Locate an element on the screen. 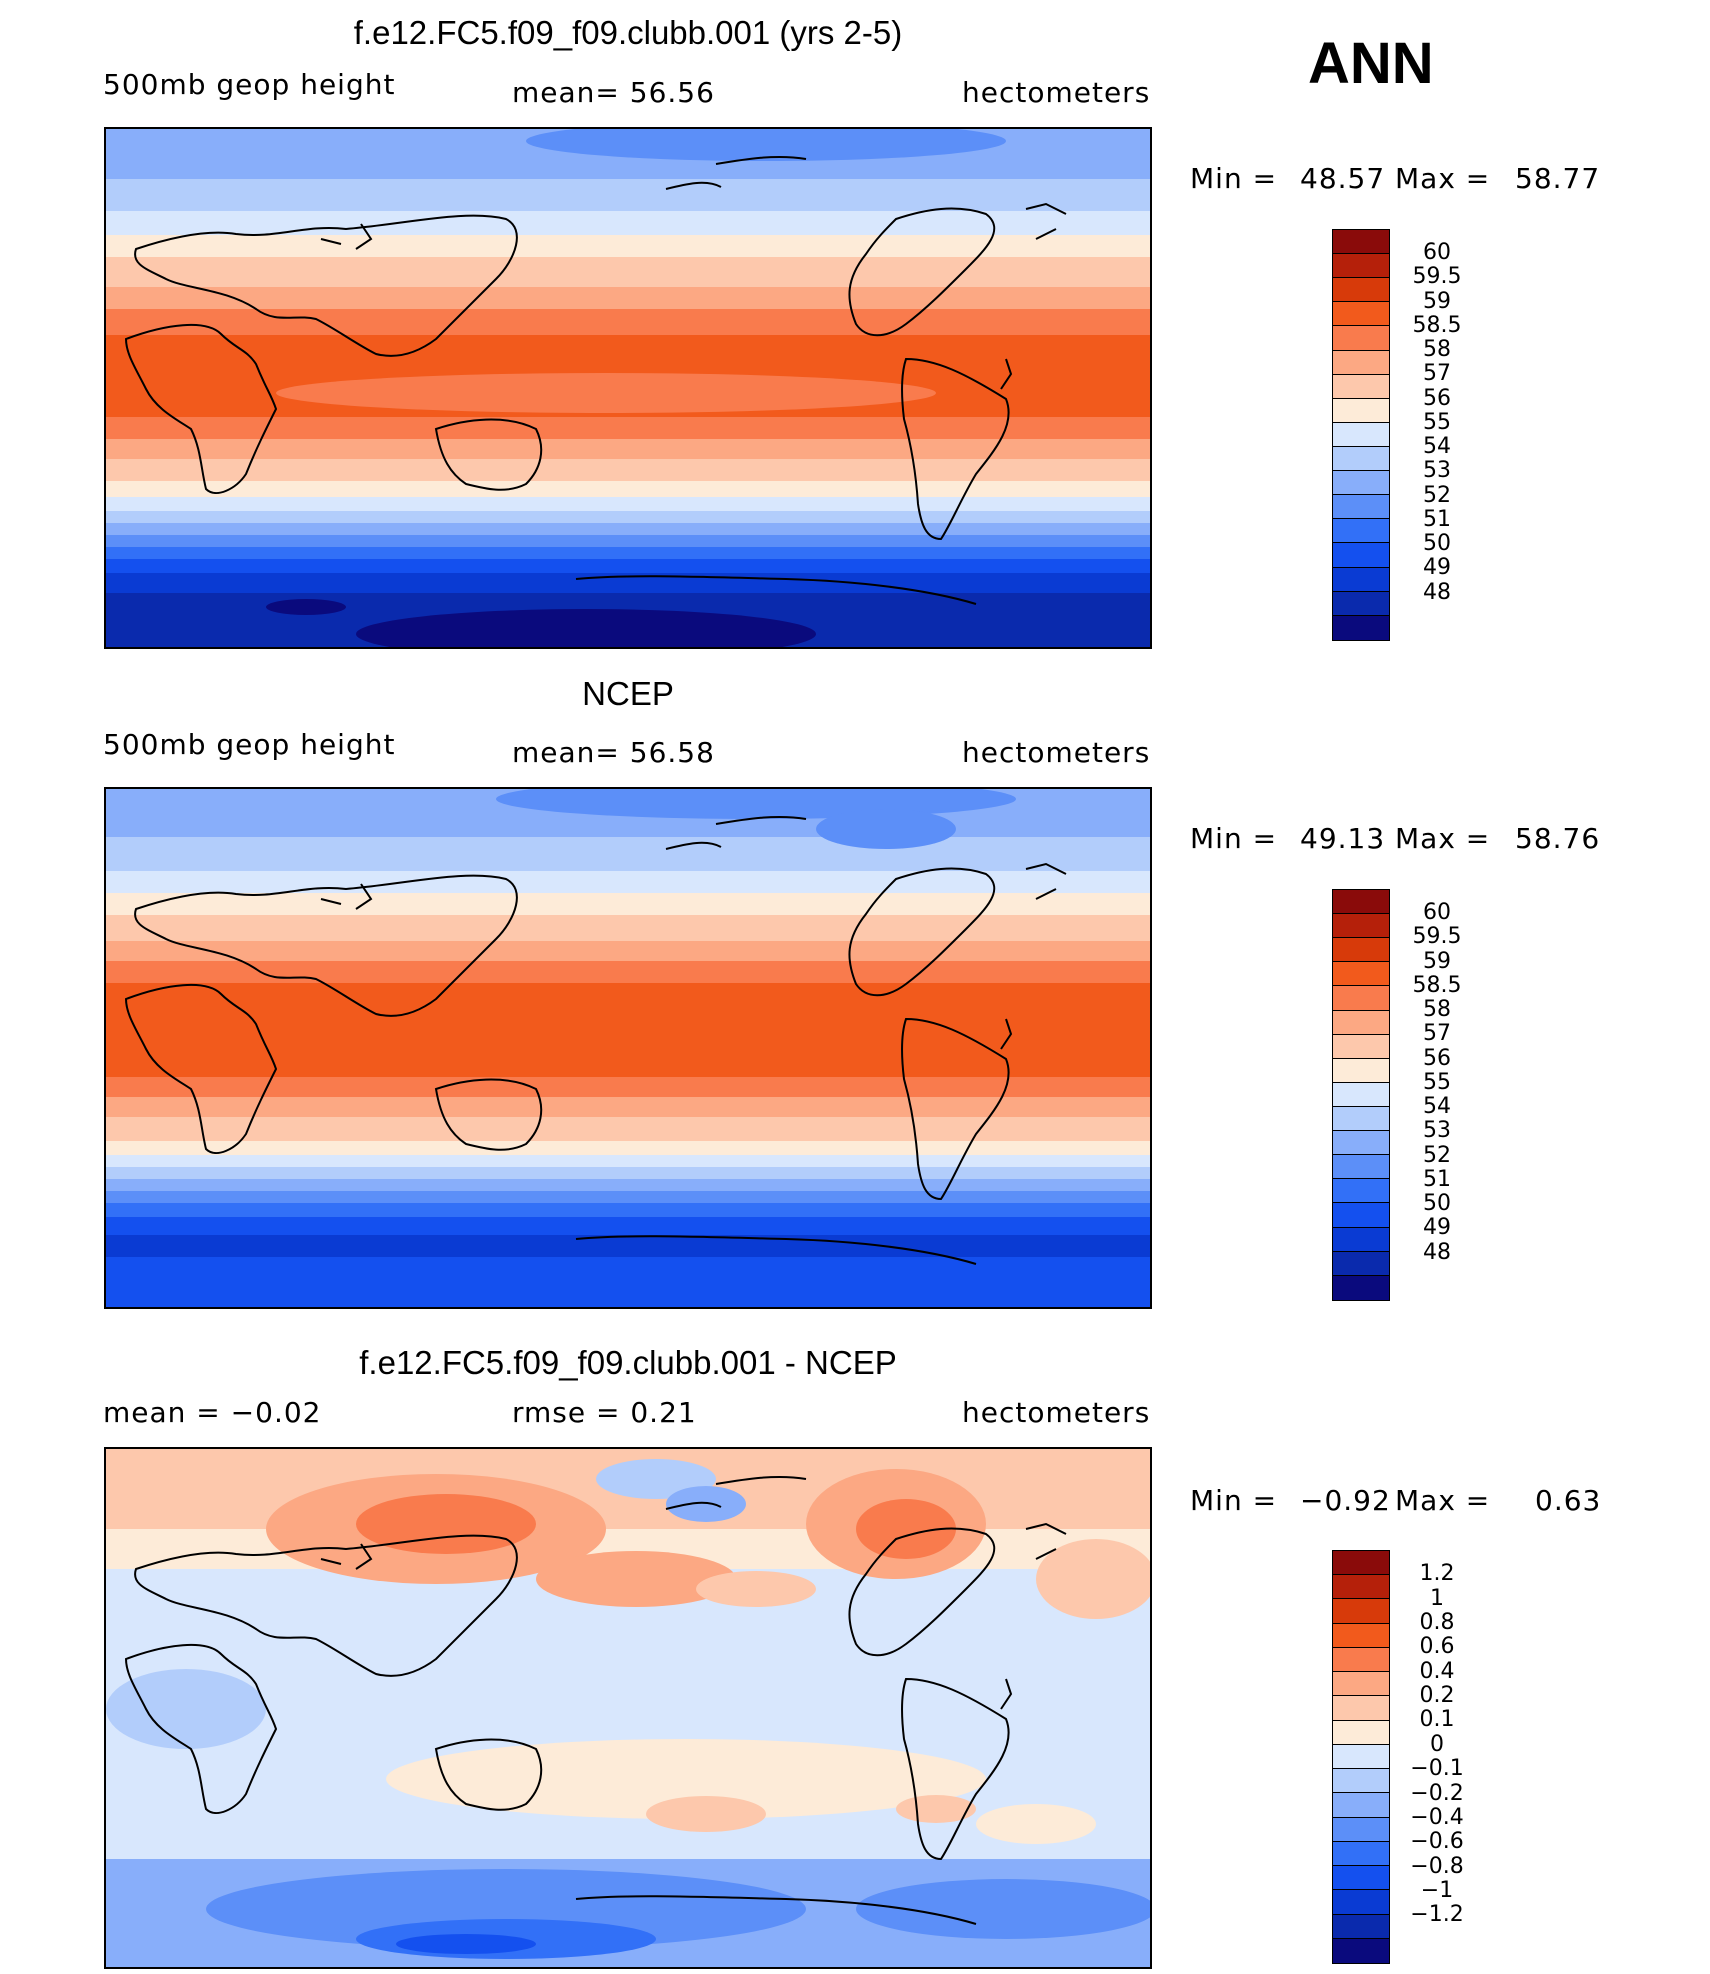 Image resolution: width=1710 pixels, height=1974 pixels. legend-tick-label: 59 is located at coordinates (1437, 301).